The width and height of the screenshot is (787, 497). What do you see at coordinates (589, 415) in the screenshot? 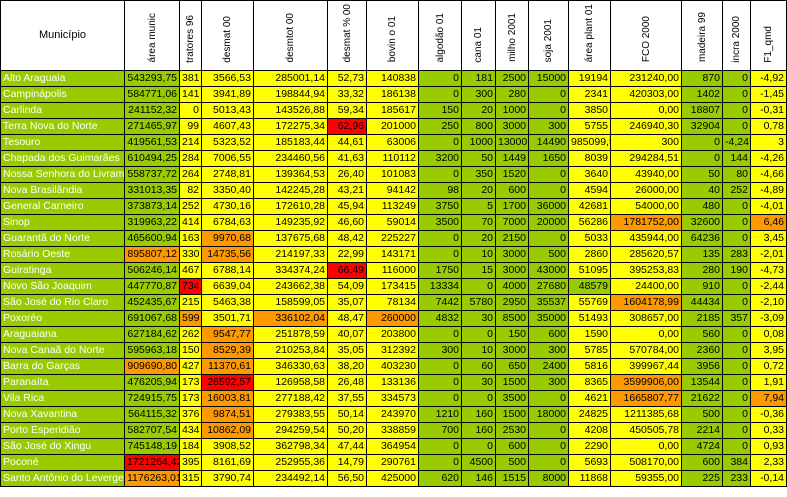
I see `value-cell: 24825` at bounding box center [589, 415].